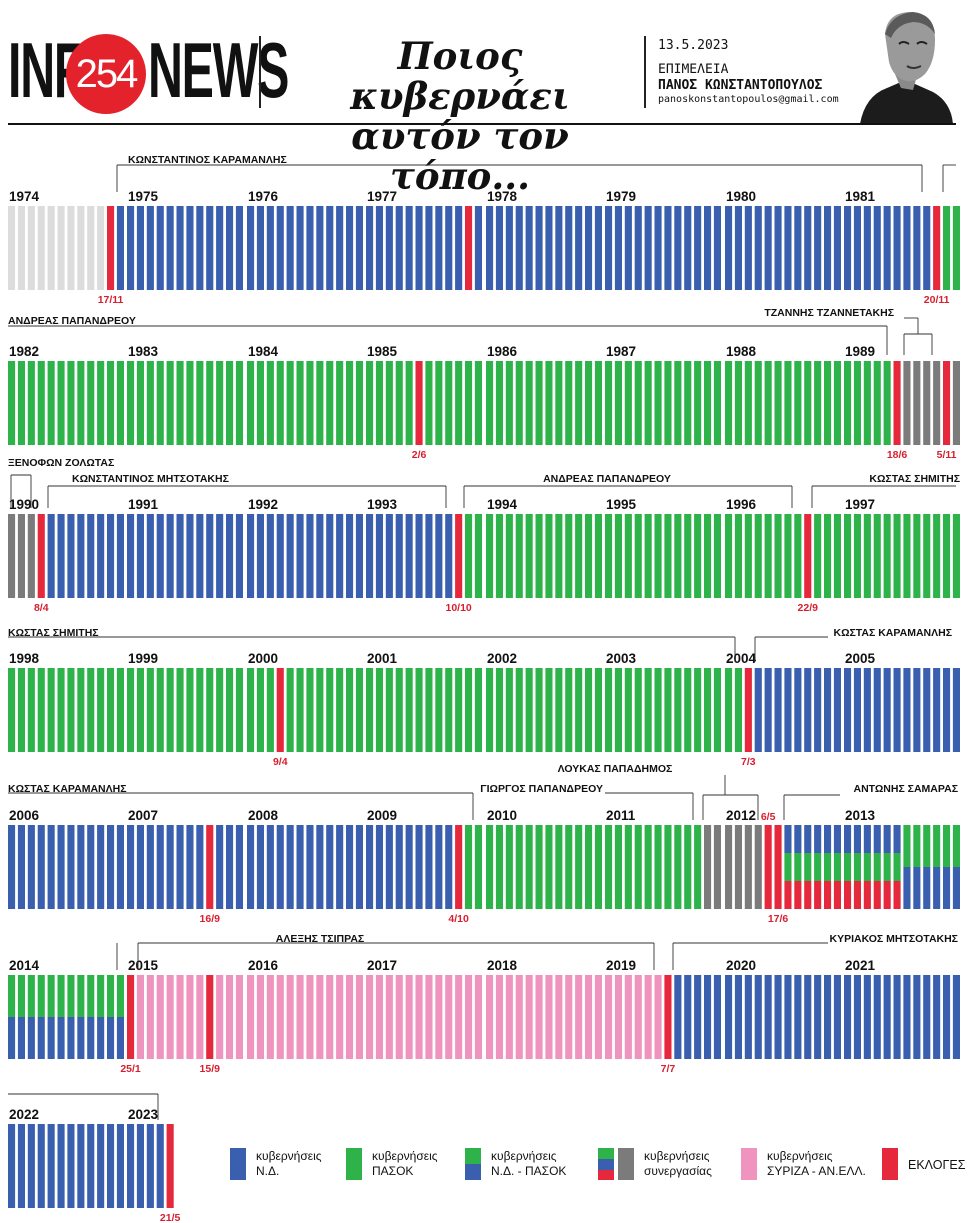 The image size is (980, 1223). I want to click on election-date-label: 15/9, so click(210, 1069).